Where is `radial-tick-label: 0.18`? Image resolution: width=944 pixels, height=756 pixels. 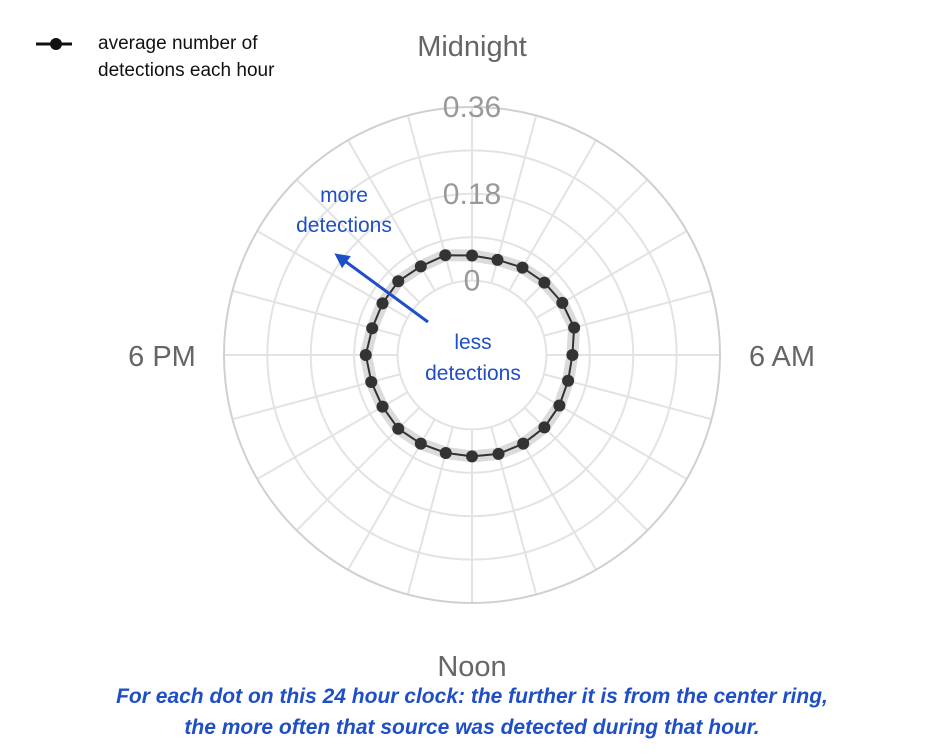
radial-tick-label: 0.18 is located at coordinates (472, 194).